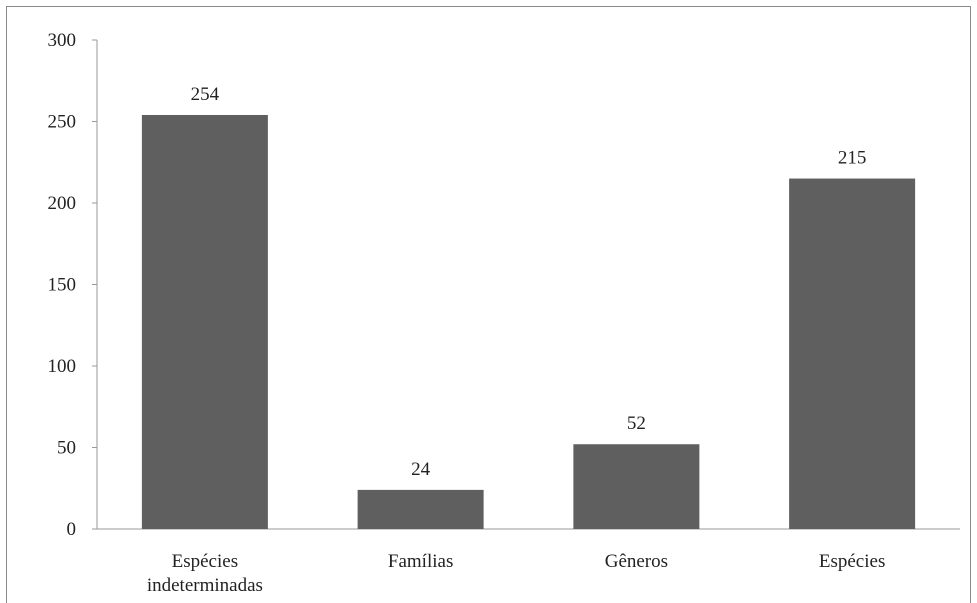 The image size is (977, 603). What do you see at coordinates (421, 469) in the screenshot?
I see `bar-value-label: 24` at bounding box center [421, 469].